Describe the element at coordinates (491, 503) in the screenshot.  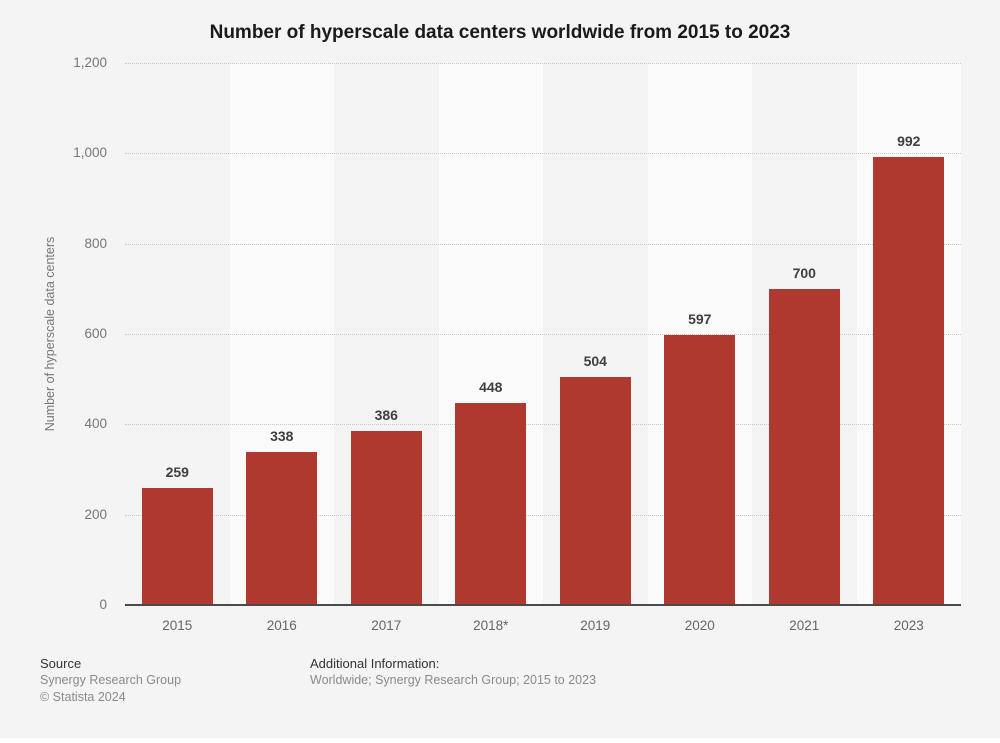
I see `bar-2018*` at that location.